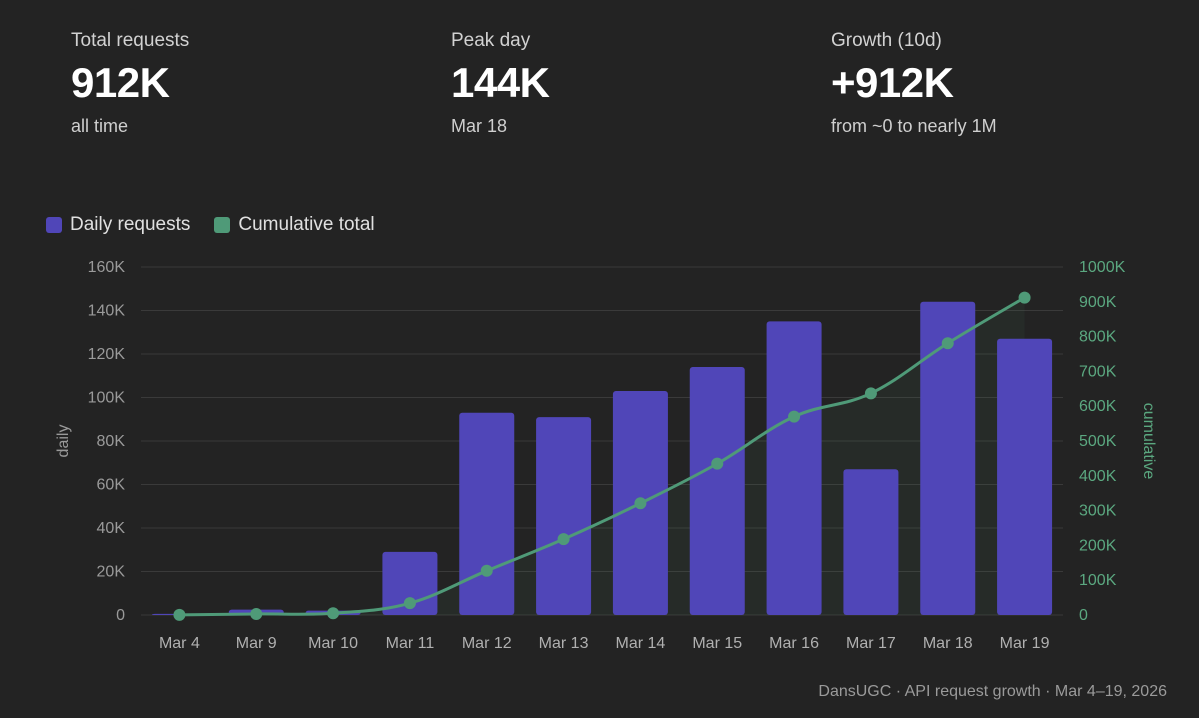 This screenshot has height=718, width=1199. What do you see at coordinates (256, 643) in the screenshot?
I see `x-tick-label: Mar 9` at bounding box center [256, 643].